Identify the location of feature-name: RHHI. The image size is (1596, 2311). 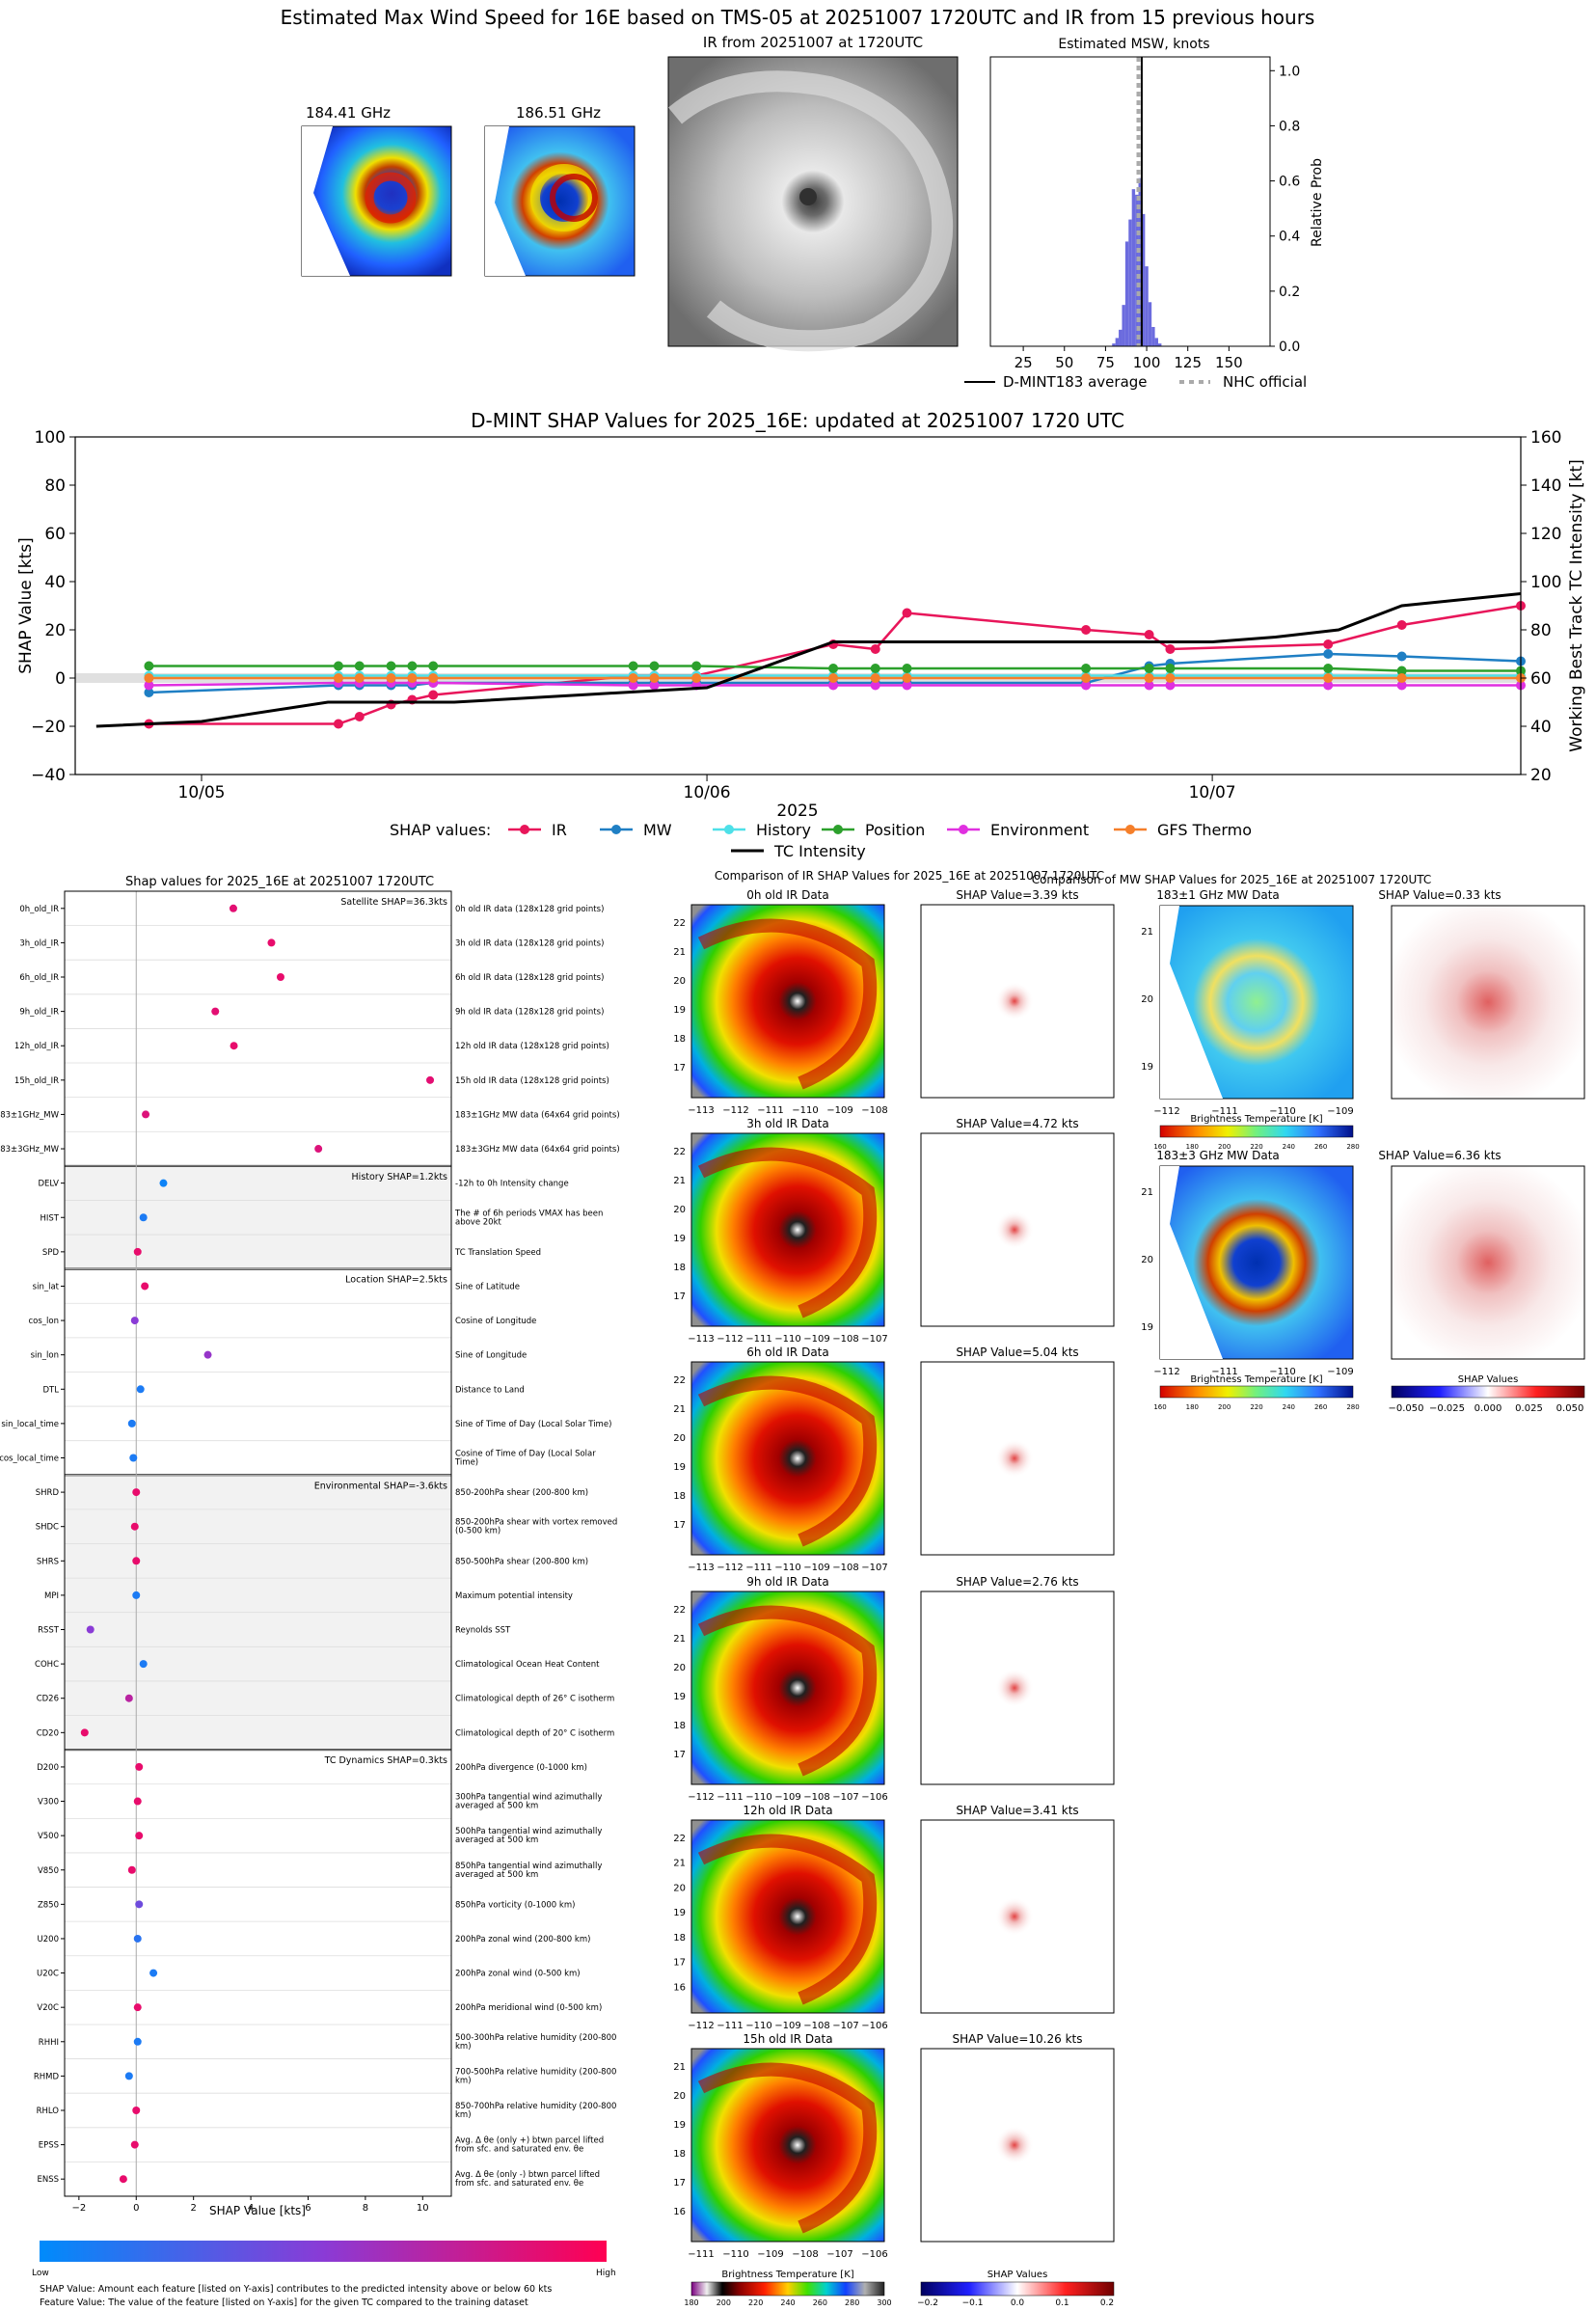
(49, 2043).